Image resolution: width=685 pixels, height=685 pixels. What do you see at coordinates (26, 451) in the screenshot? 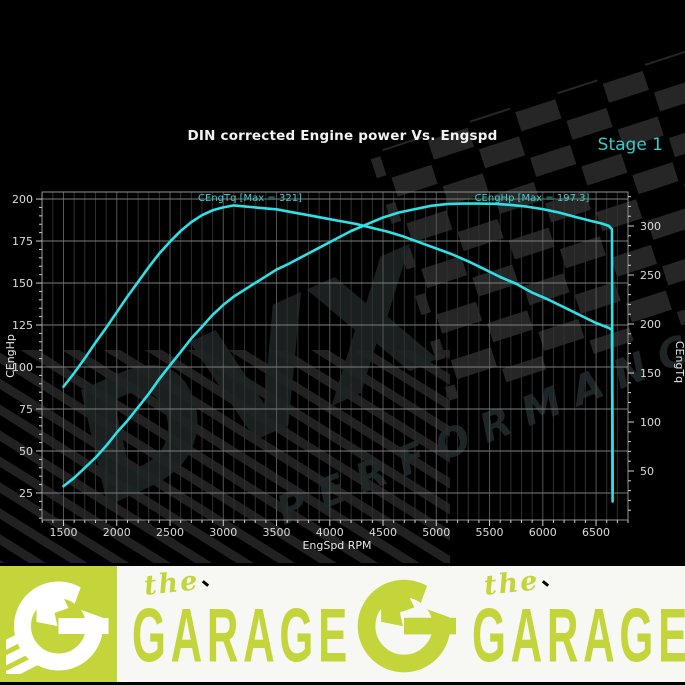
I see `left-tick-label: 50` at bounding box center [26, 451].